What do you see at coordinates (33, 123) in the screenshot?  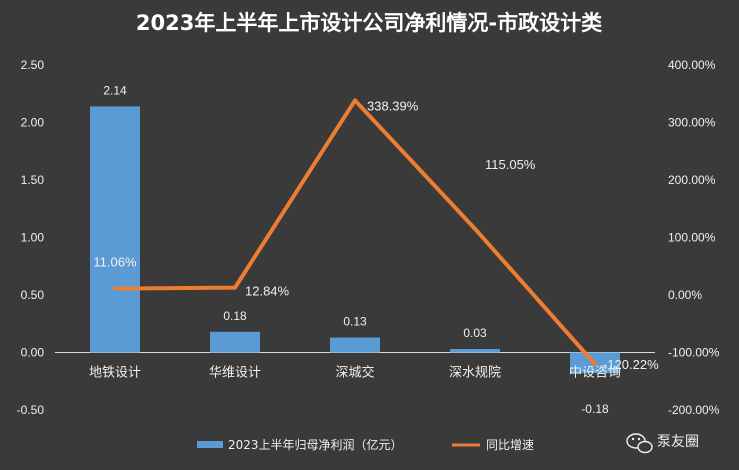 I see `y-tick-label: 2.00` at bounding box center [33, 123].